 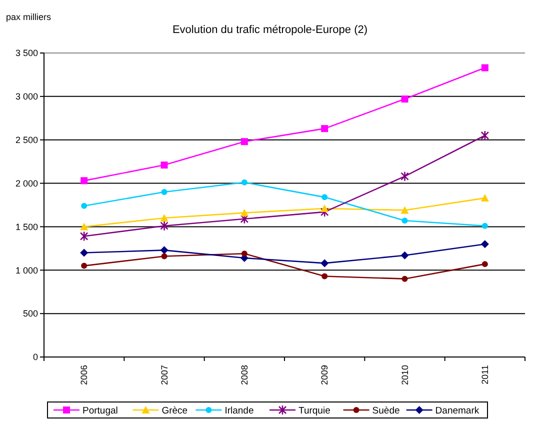 What do you see at coordinates (26, 97) in the screenshot?
I see `y-tick-label: 3 000` at bounding box center [26, 97].